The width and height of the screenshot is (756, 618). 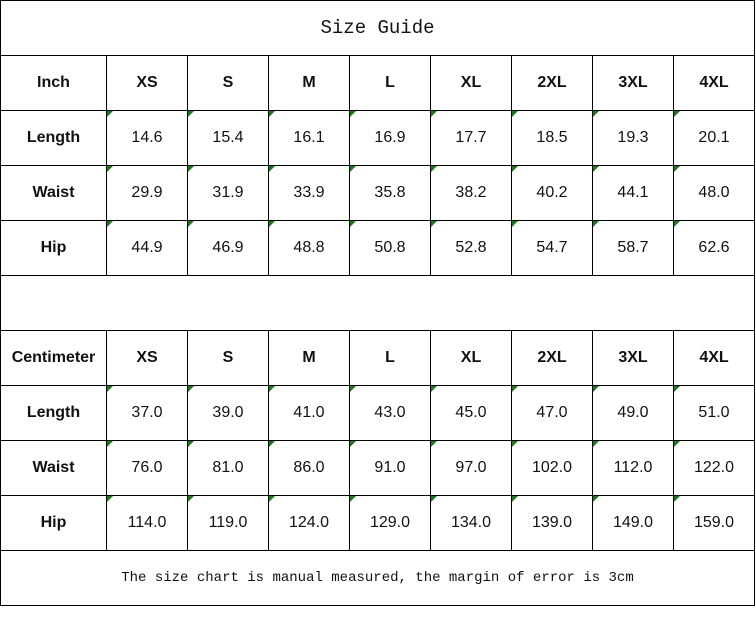 What do you see at coordinates (147, 193) in the screenshot?
I see `measurement-value: 29.9` at bounding box center [147, 193].